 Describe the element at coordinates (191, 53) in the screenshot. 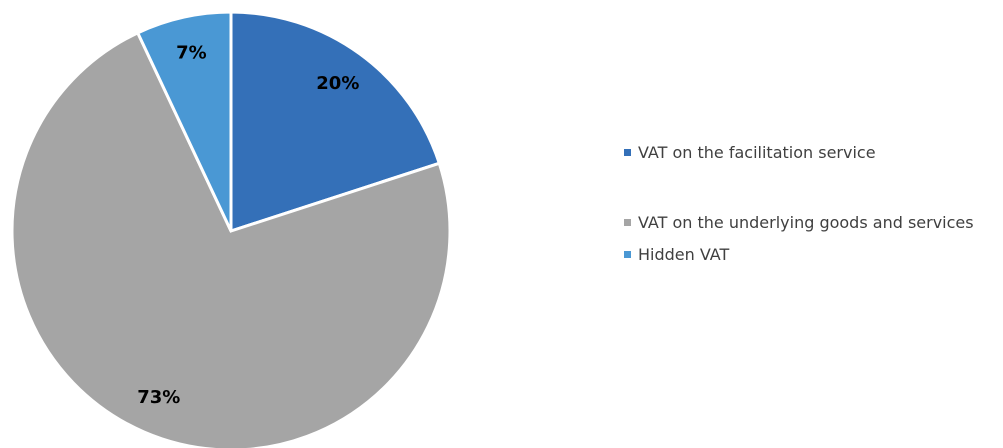

I see `data-label: 7%` at that location.